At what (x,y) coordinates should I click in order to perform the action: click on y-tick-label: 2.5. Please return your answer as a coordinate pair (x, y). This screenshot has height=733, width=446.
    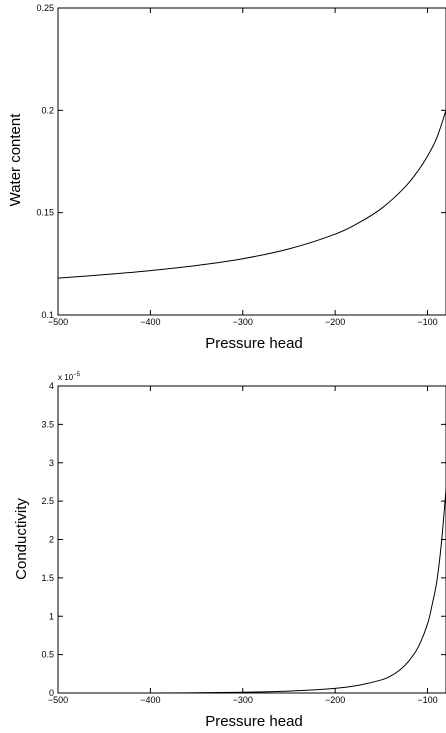
    Looking at the image, I should click on (47, 501).